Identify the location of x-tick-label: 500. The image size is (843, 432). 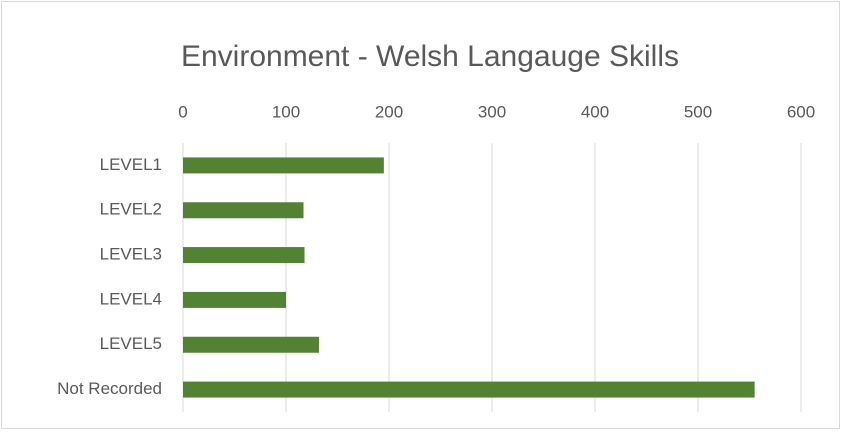
(698, 111).